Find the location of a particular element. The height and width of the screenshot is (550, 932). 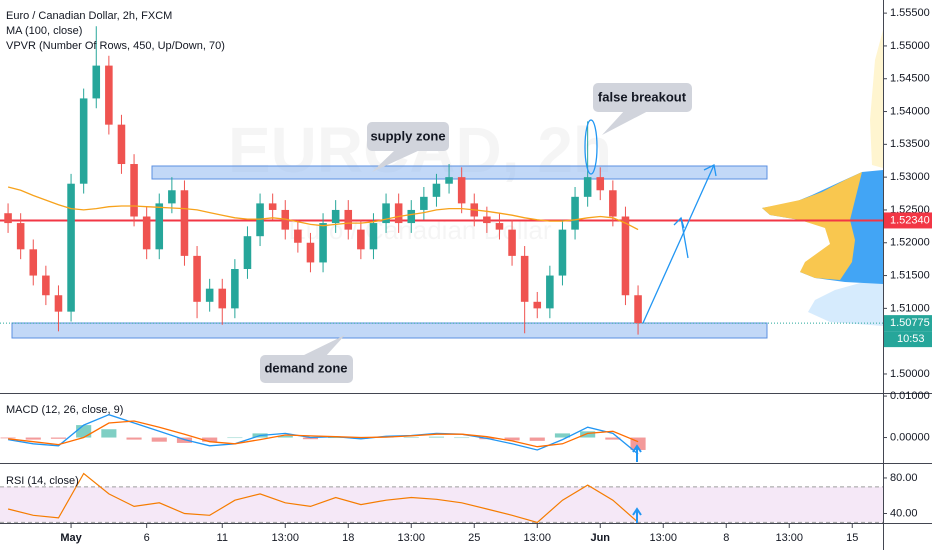

panel-title: RSI (14, close) is located at coordinates (42, 481).